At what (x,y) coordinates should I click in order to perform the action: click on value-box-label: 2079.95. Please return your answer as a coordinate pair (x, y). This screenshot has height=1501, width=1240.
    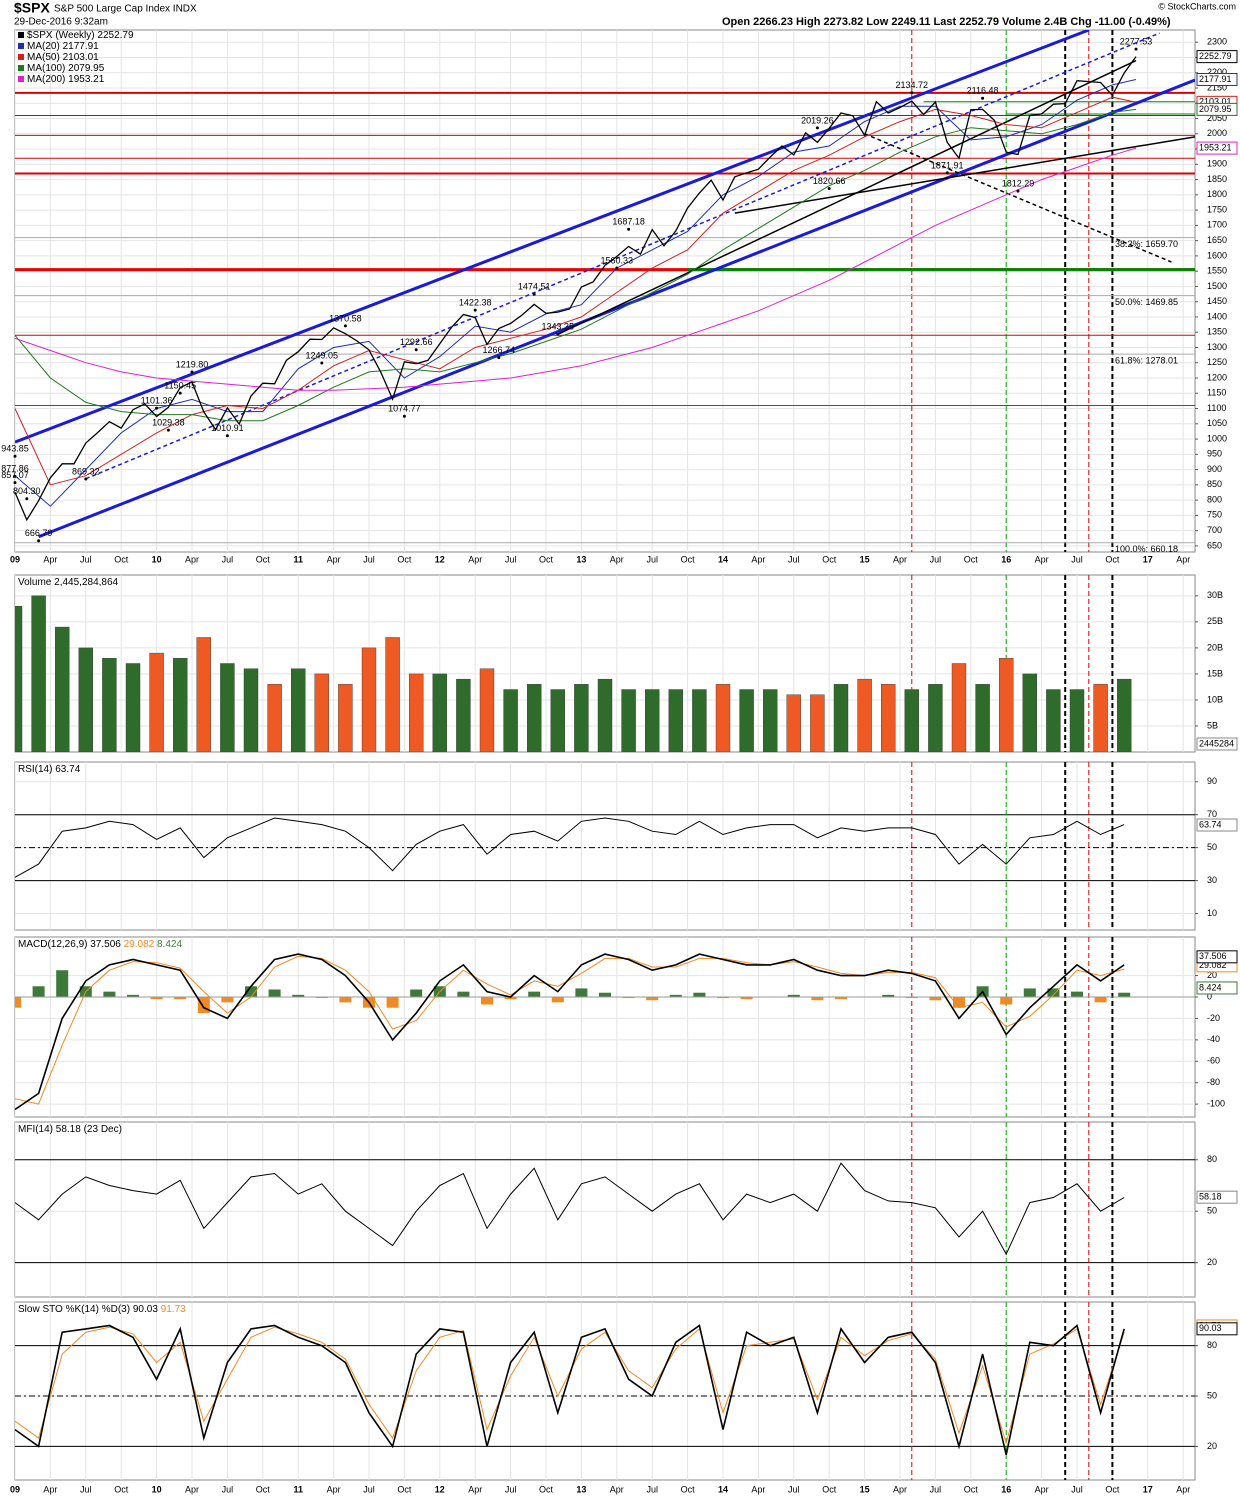
    Looking at the image, I should click on (1215, 109).